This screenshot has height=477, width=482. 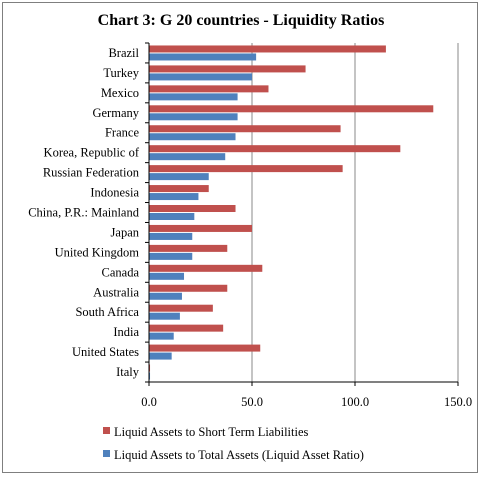 I want to click on category-label: Italy, so click(x=128, y=372).